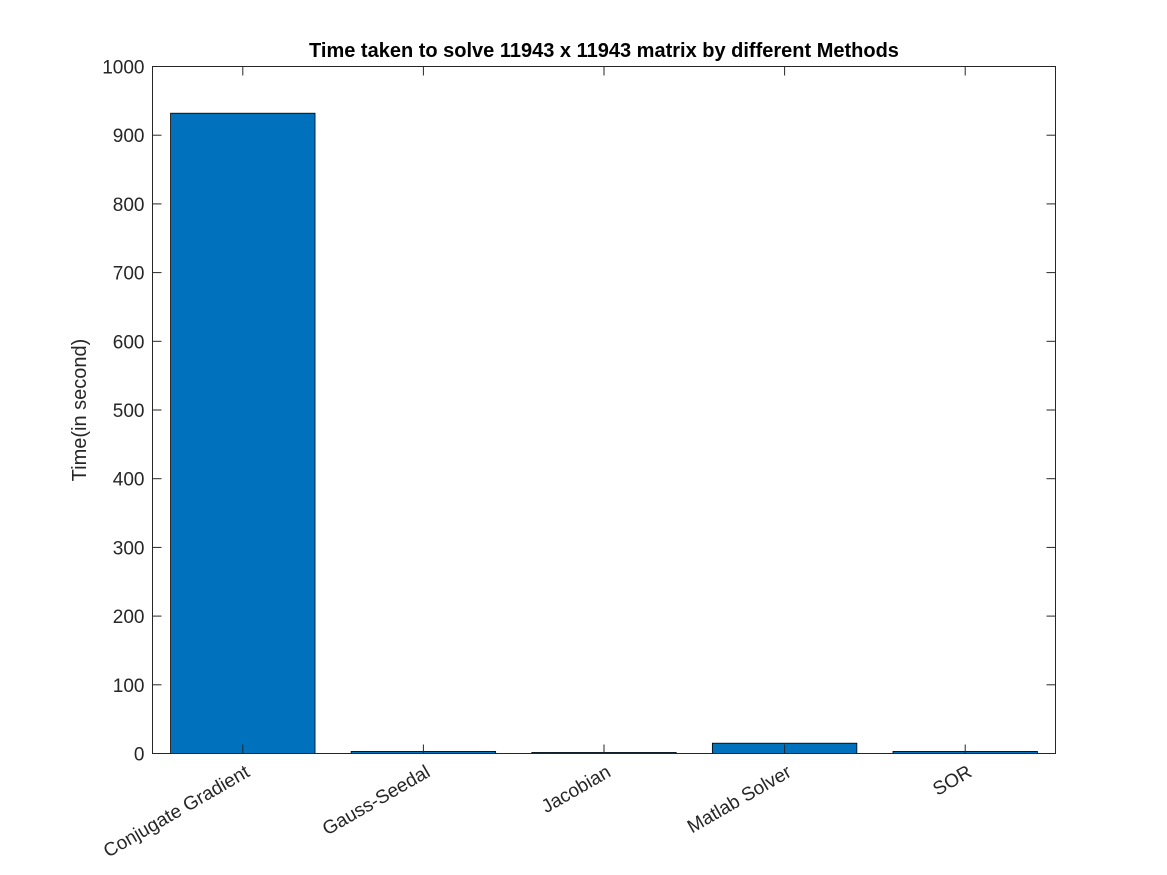 The image size is (1167, 875). I want to click on y-tick-label: 500, so click(129, 411).